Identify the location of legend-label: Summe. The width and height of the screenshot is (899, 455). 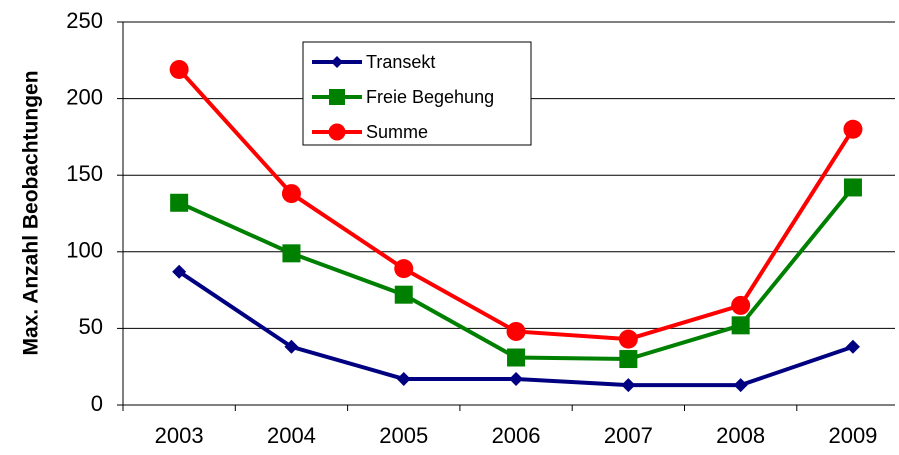
(397, 132).